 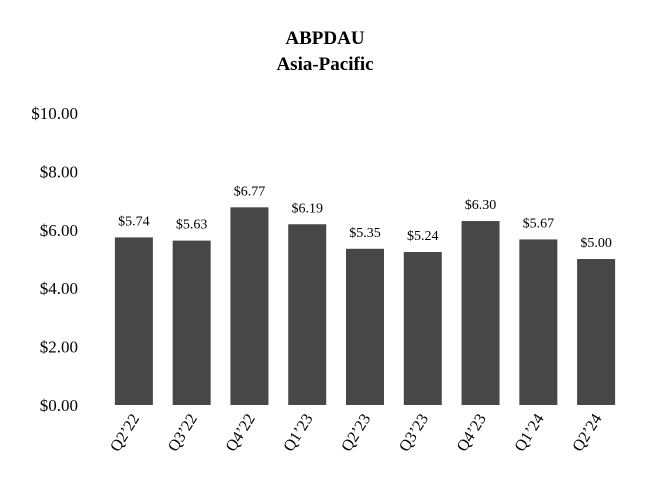 I want to click on x-tick-label: Q3’22, so click(x=183, y=433).